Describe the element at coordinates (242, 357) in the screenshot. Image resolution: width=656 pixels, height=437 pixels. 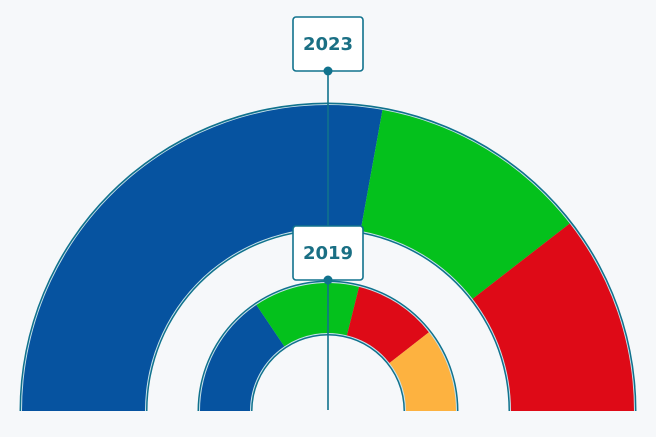
I see `slice-2019-blue` at that location.